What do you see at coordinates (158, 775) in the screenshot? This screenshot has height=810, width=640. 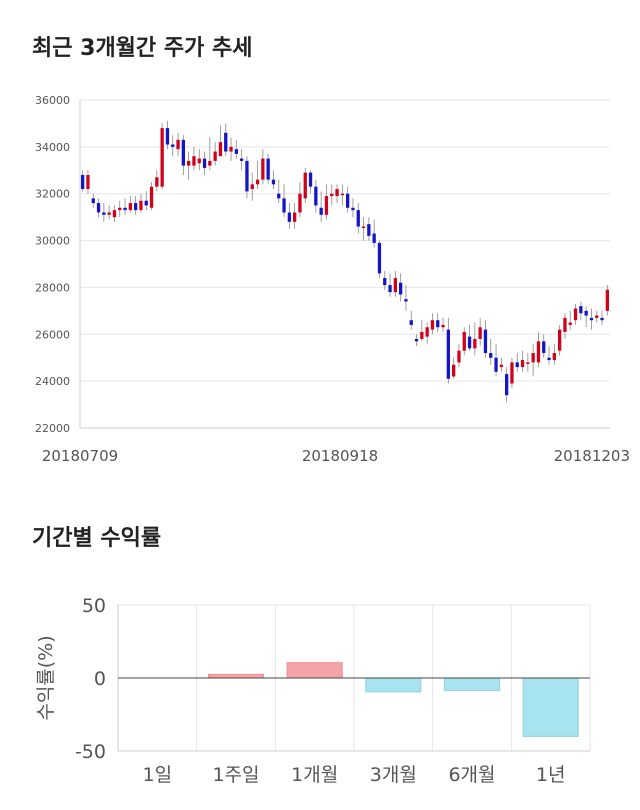 I see `x-tick-label: 1일` at bounding box center [158, 775].